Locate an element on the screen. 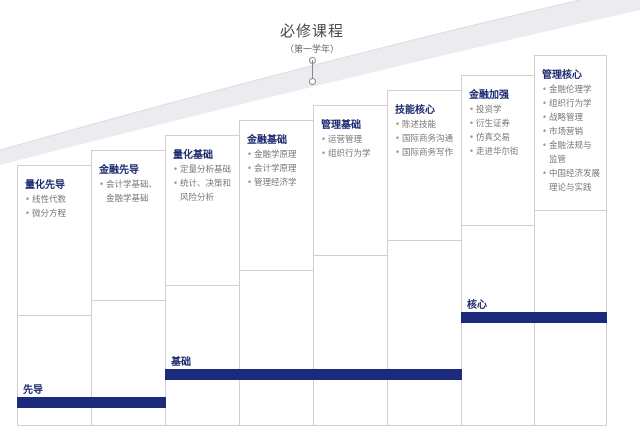 This screenshot has height=444, width=640. column-heading: 管理基础 is located at coordinates (341, 125).